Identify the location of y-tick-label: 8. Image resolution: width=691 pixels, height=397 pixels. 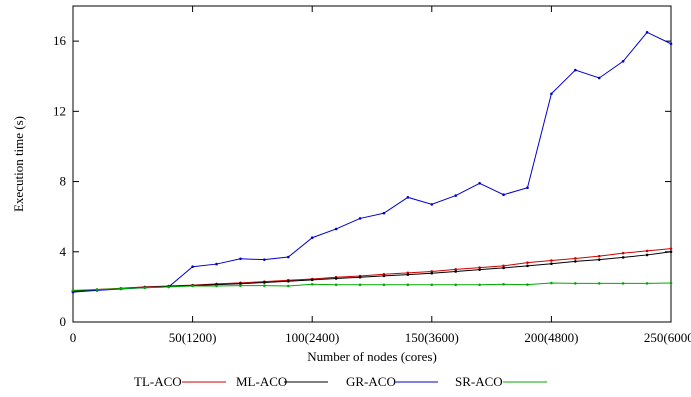
(63, 181).